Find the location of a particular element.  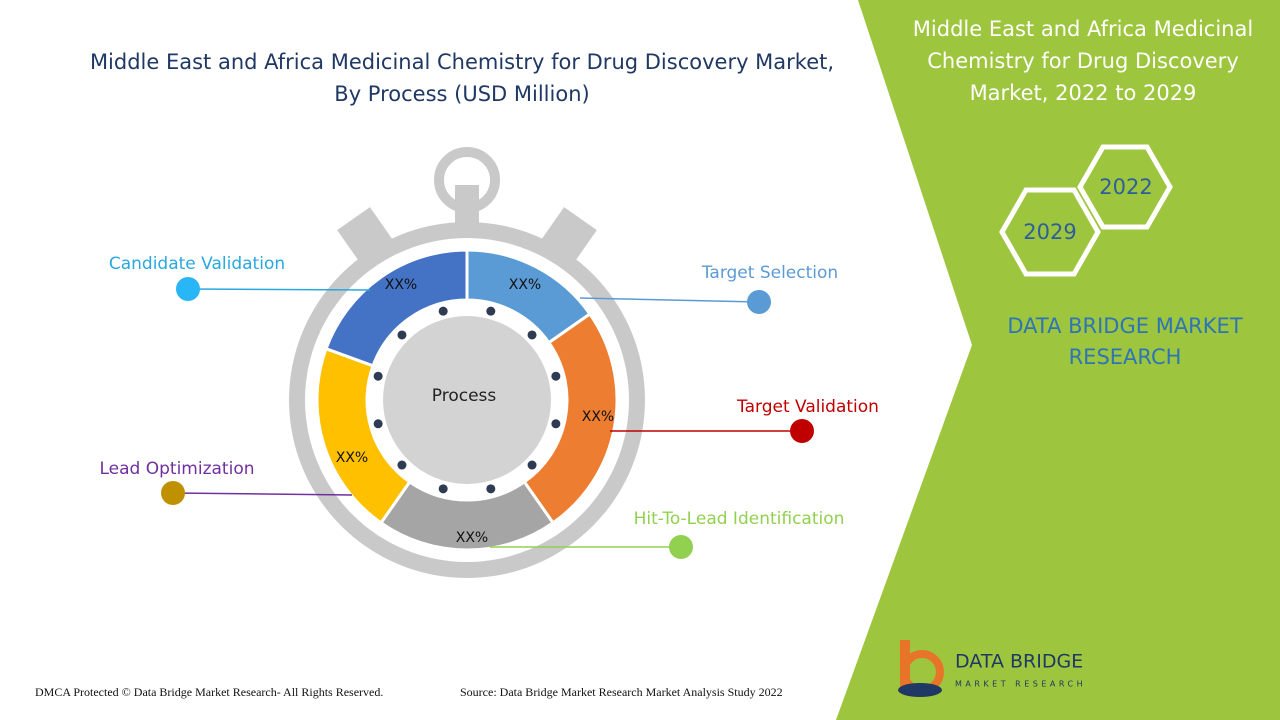

segment-label: Candidate Validation is located at coordinates (197, 264).